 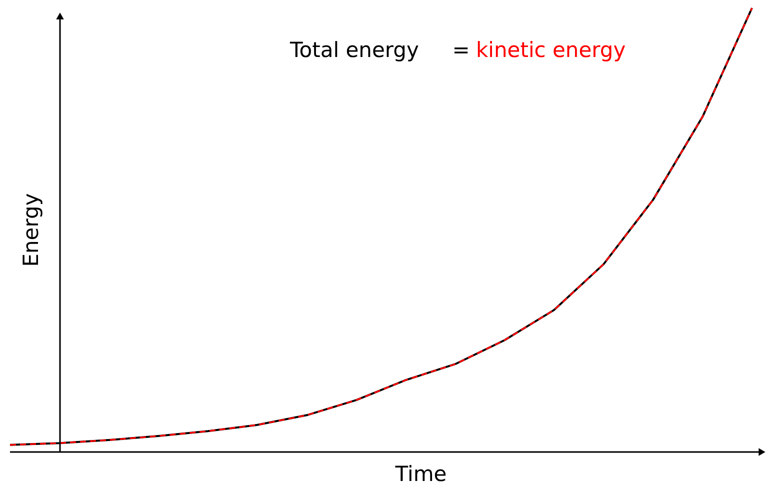 I want to click on x-axis-title: Time, so click(x=420, y=474).